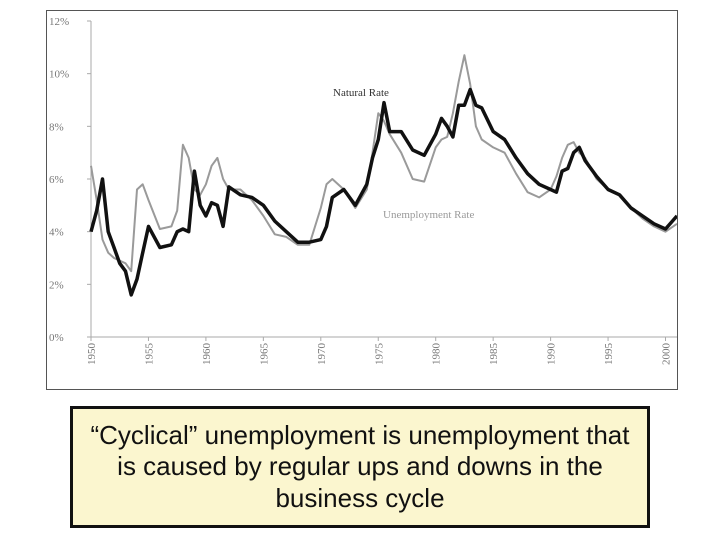 The height and width of the screenshot is (540, 720). I want to click on x-tick-label: 1950, so click(92, 354).